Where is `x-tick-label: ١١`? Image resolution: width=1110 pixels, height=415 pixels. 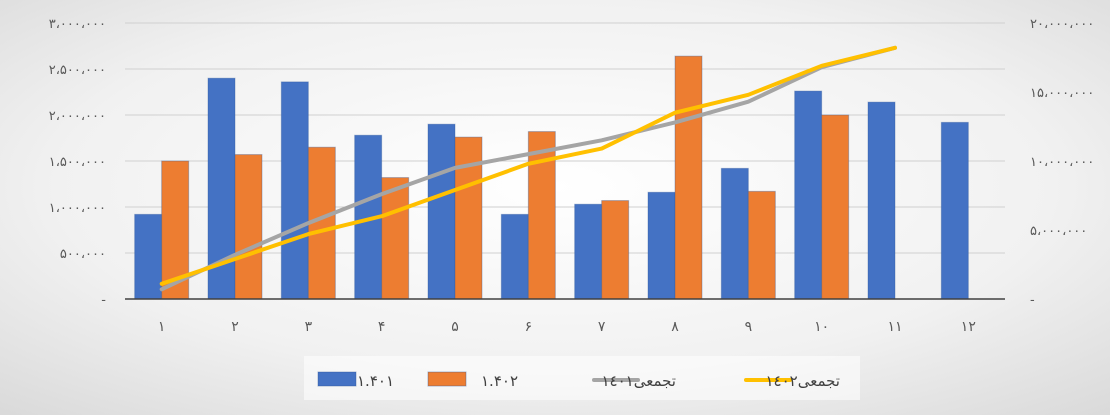
x-tick-label: ١١ is located at coordinates (894, 327).